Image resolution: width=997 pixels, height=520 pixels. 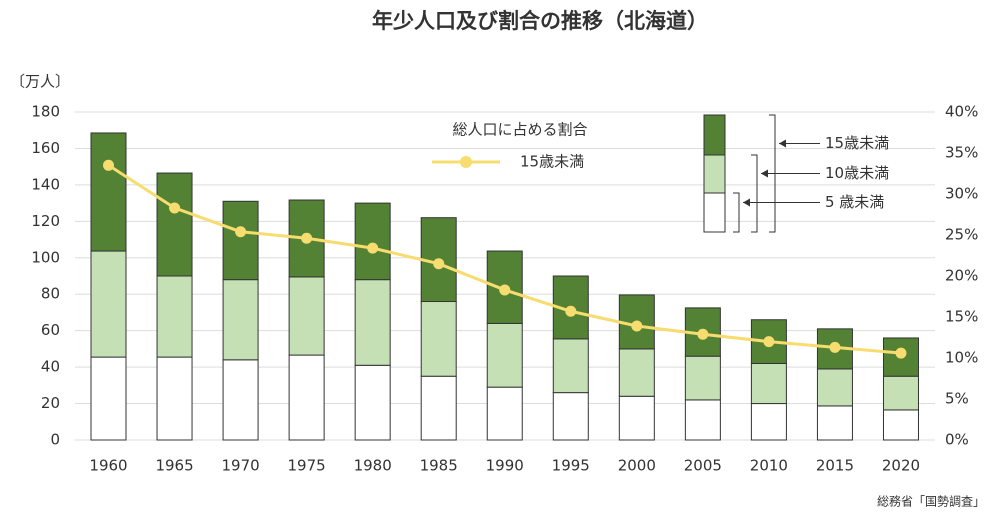 I want to click on y-tick-label: 160, so click(x=45, y=148).